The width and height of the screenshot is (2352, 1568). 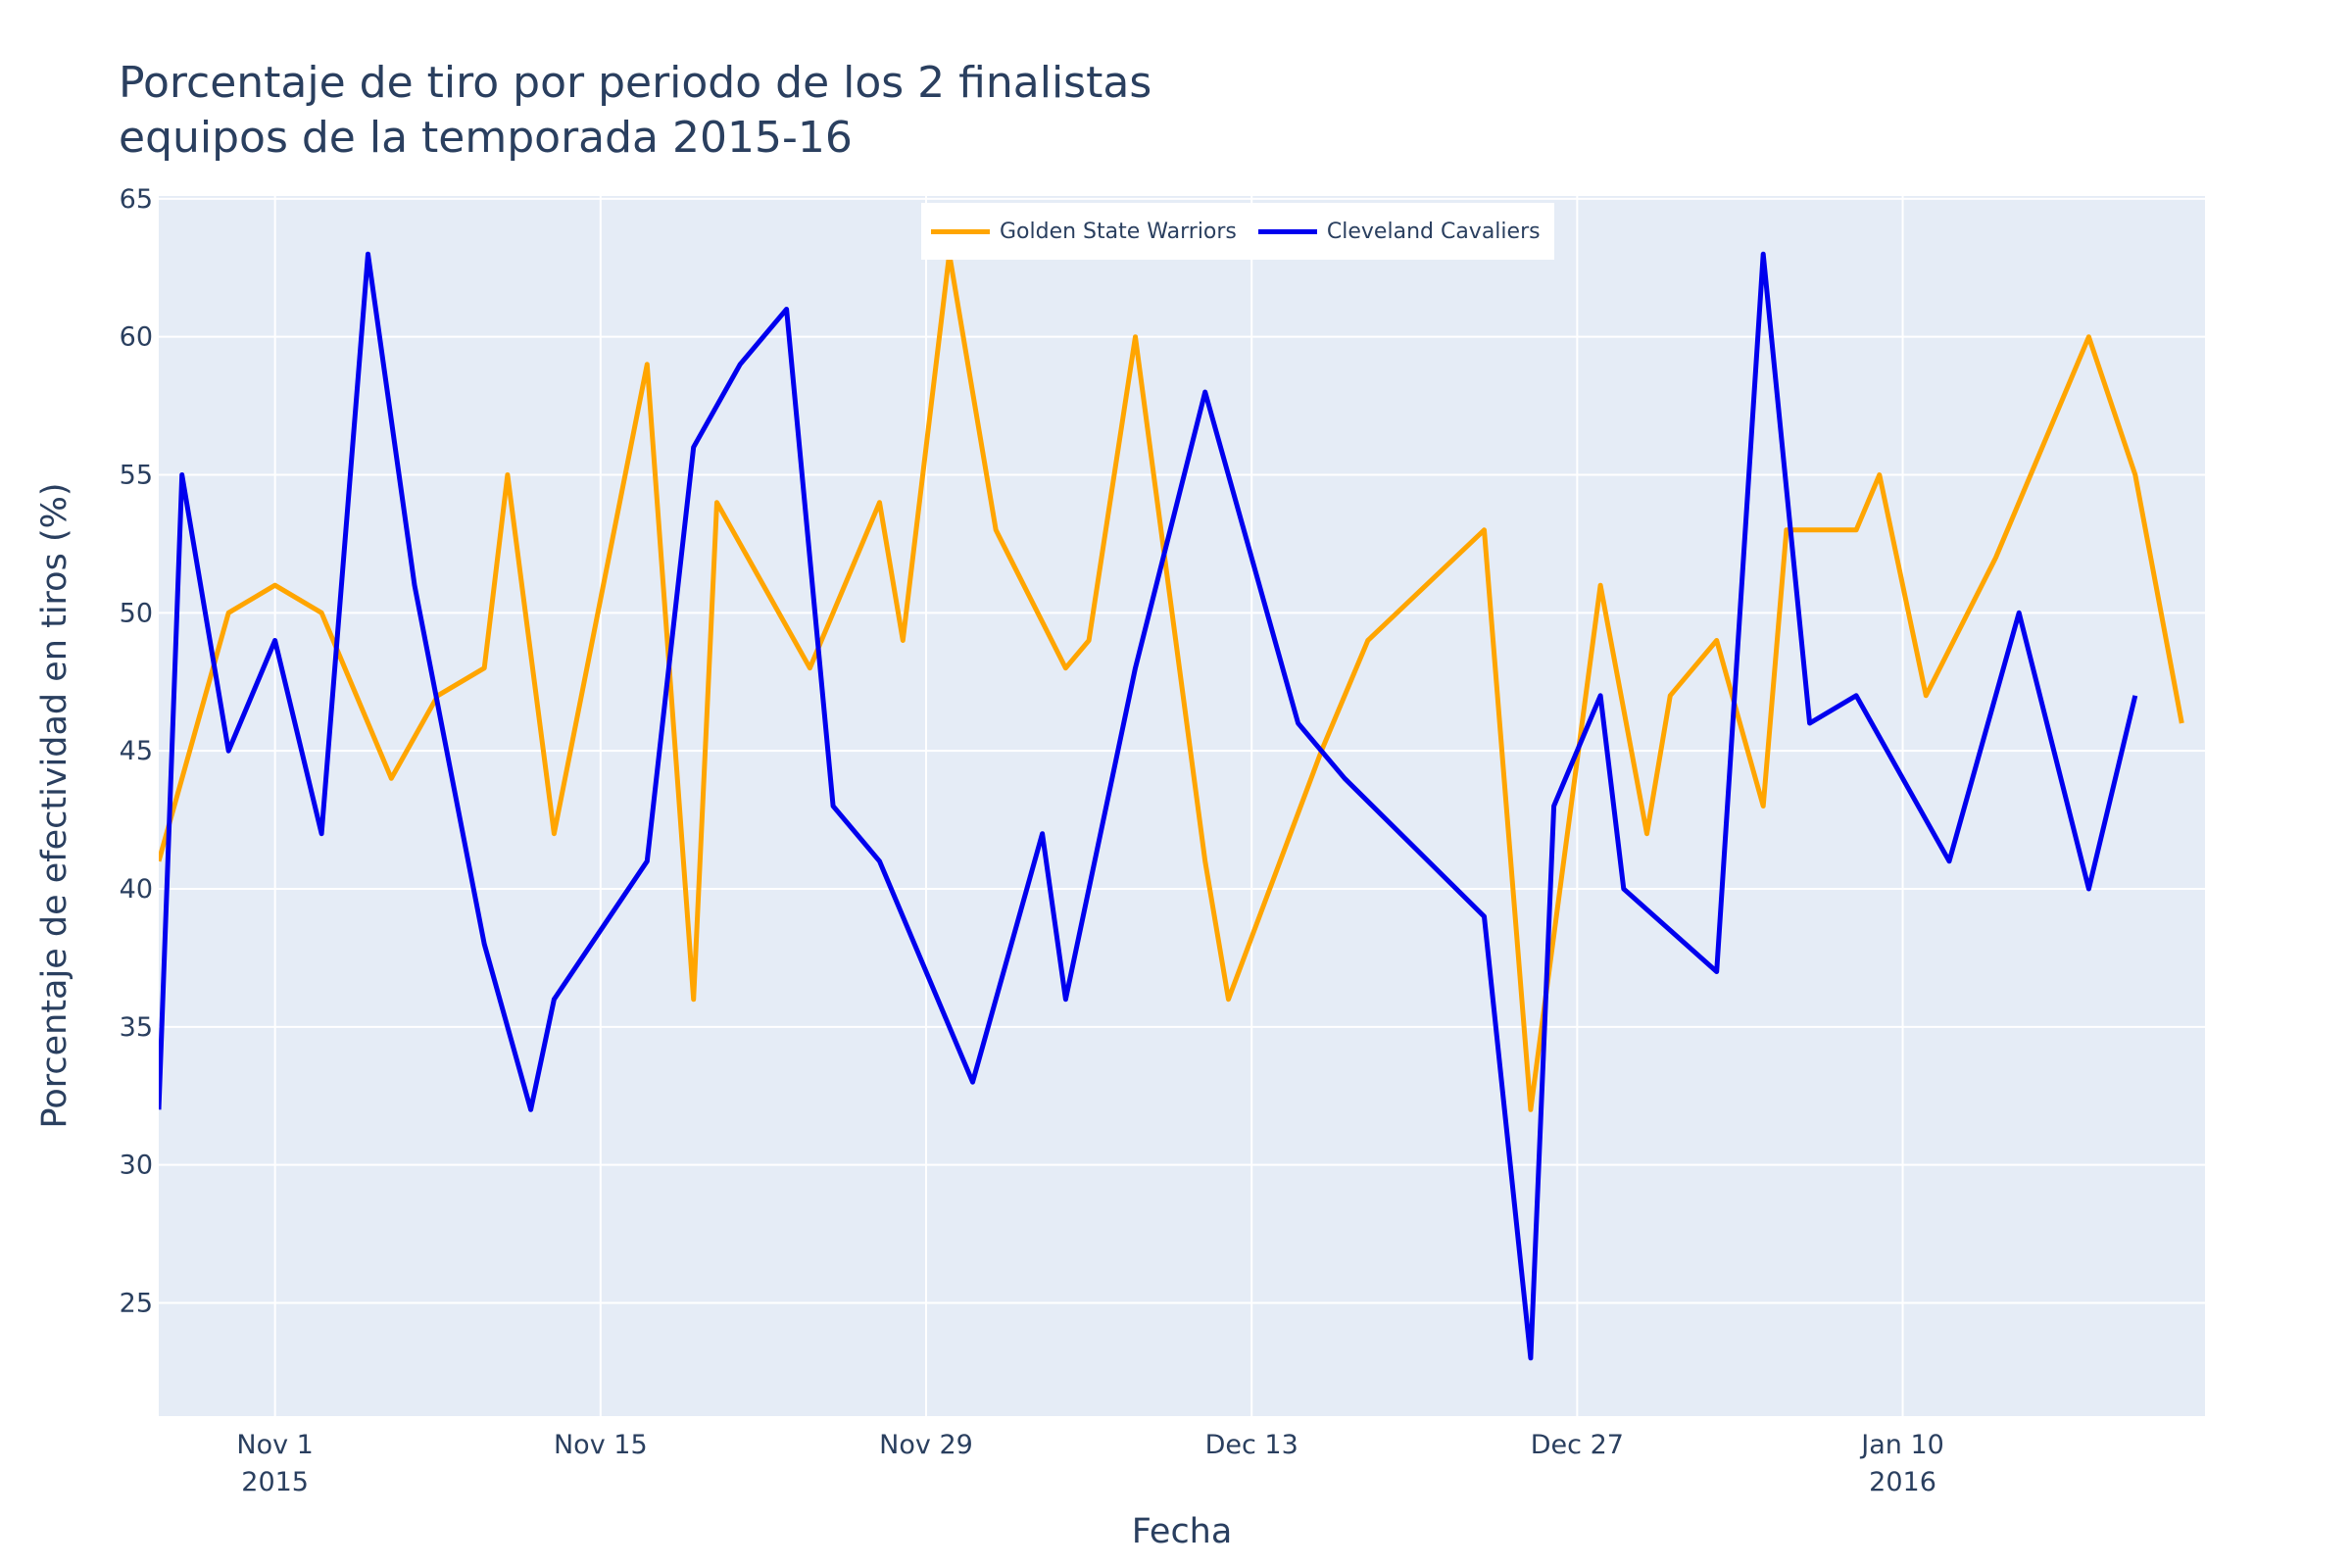 I want to click on y-tick-label: 35, so click(x=136, y=1027).